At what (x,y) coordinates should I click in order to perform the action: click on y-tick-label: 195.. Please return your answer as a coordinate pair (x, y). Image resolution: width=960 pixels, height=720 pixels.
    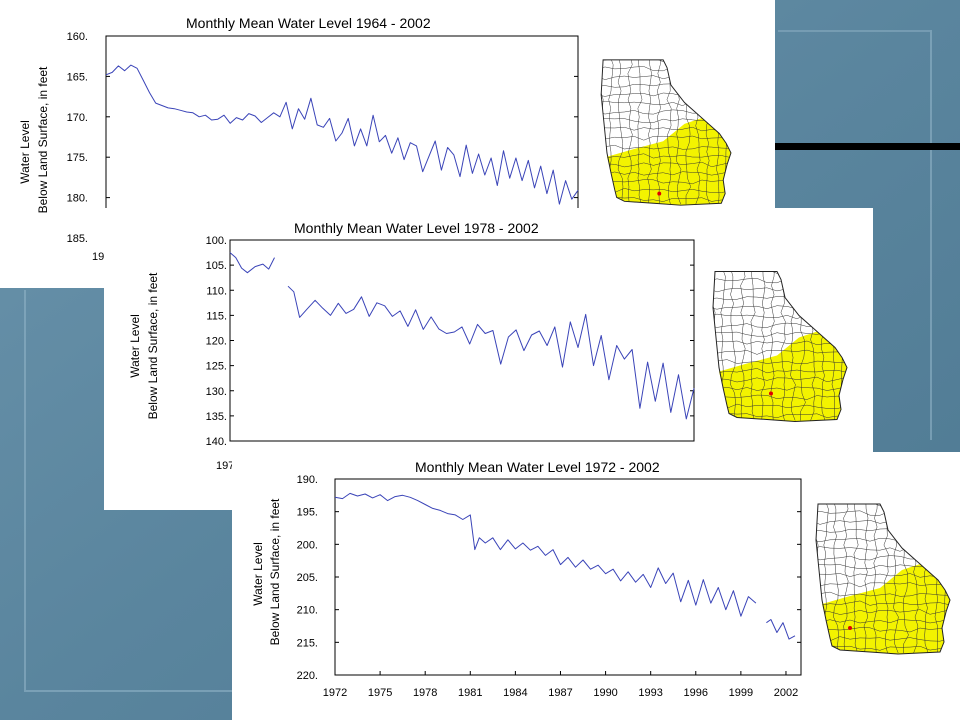
    Looking at the image, I should click on (307, 513).